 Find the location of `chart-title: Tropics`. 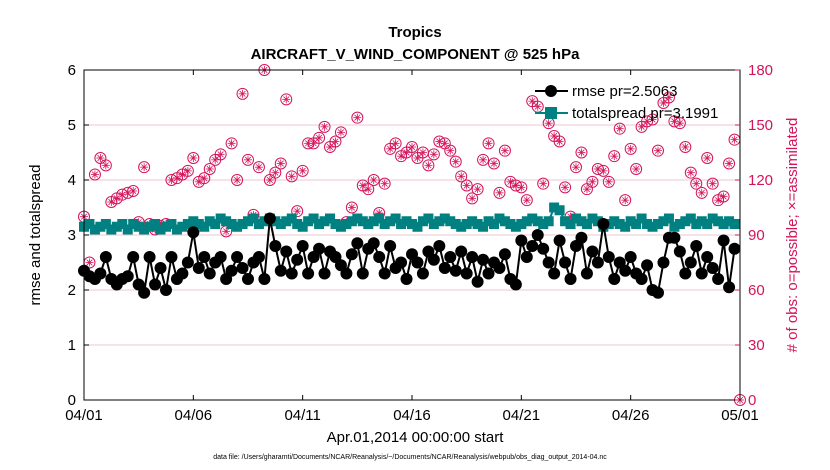

chart-title: Tropics is located at coordinates (414, 32).